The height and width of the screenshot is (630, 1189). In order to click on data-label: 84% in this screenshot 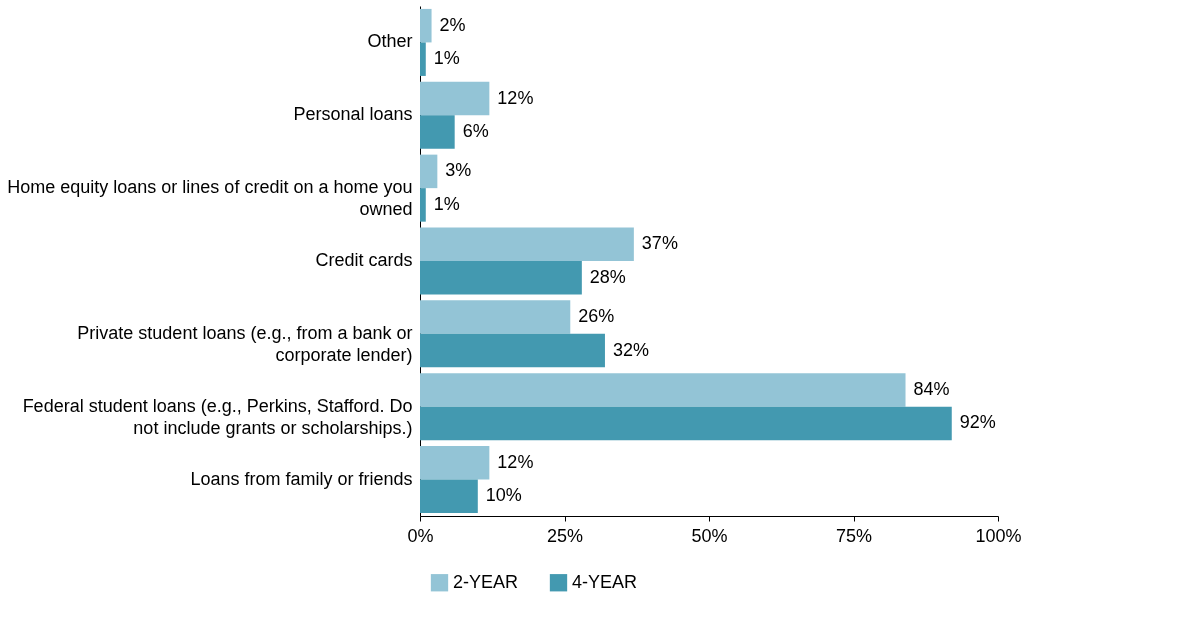, I will do `click(931, 388)`.